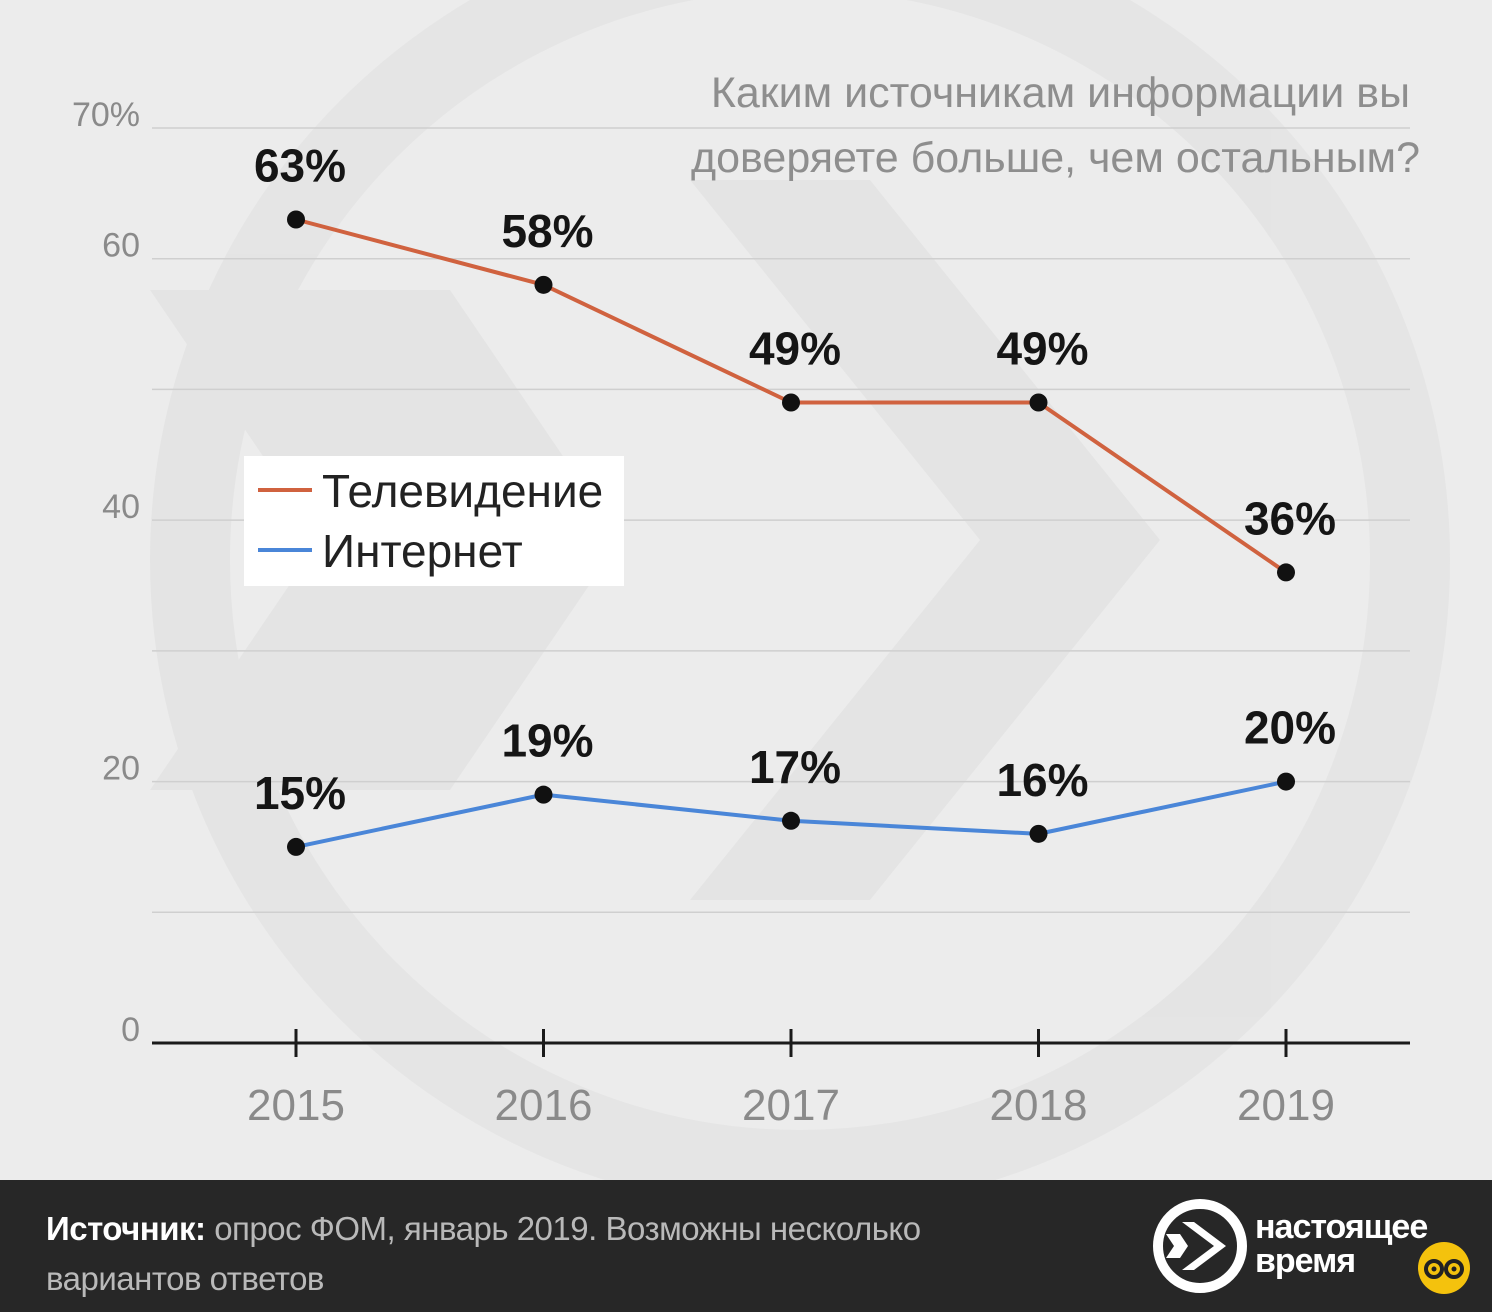  What do you see at coordinates (462, 491) in the screenshot?
I see `legend-label-tv: Телевидение` at bounding box center [462, 491].